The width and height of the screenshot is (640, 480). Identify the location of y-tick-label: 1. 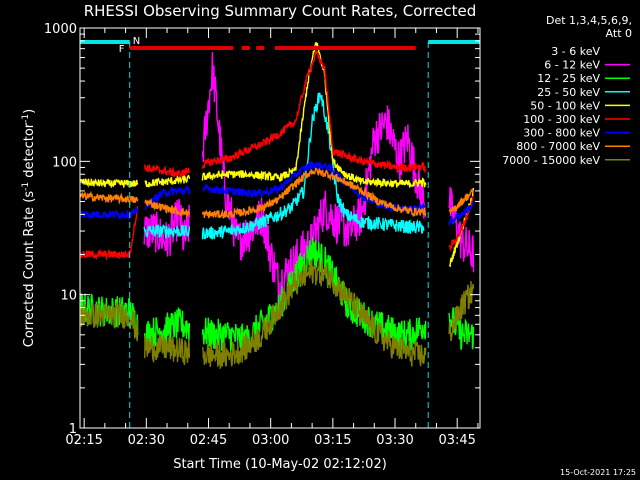
(73, 429).